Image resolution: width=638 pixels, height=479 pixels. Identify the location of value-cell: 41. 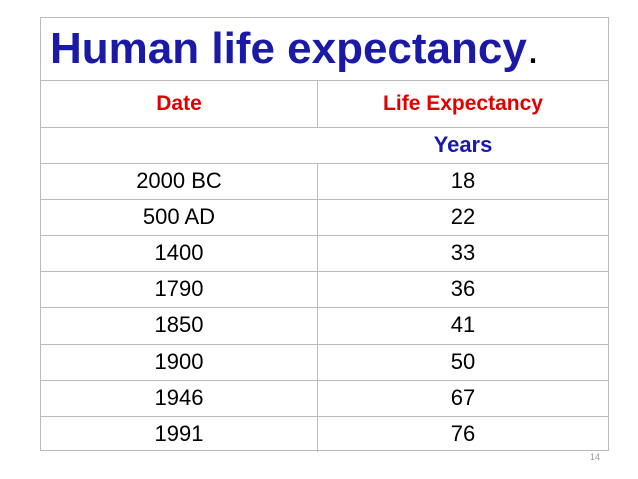
(463, 325).